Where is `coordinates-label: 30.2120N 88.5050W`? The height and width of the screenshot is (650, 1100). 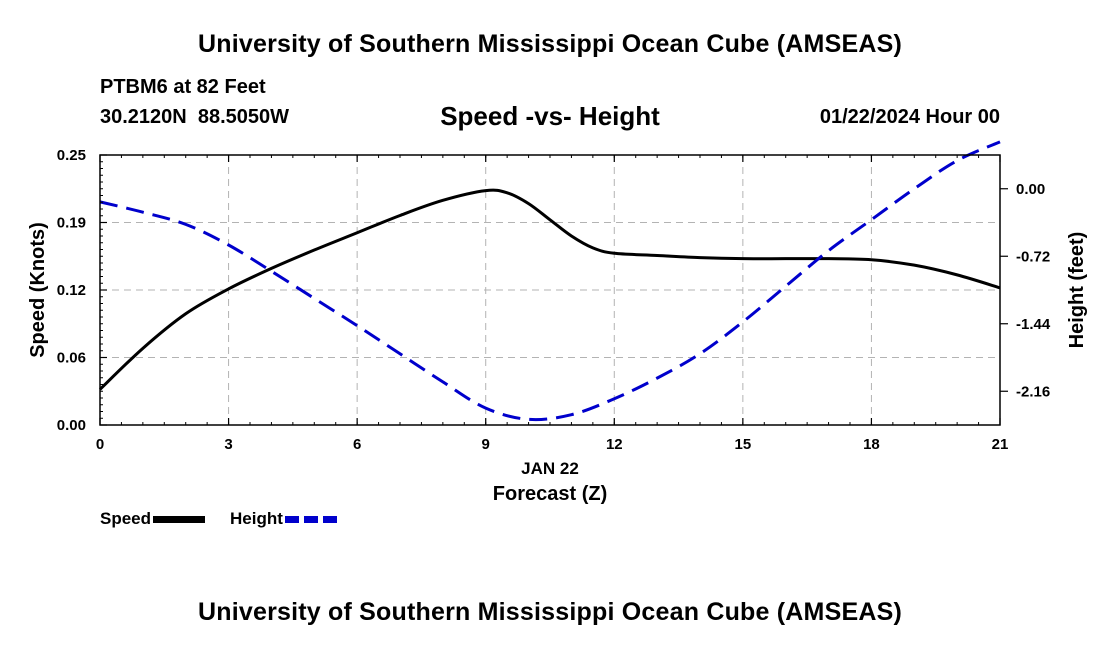 coordinates-label: 30.2120N 88.5050W is located at coordinates (195, 117).